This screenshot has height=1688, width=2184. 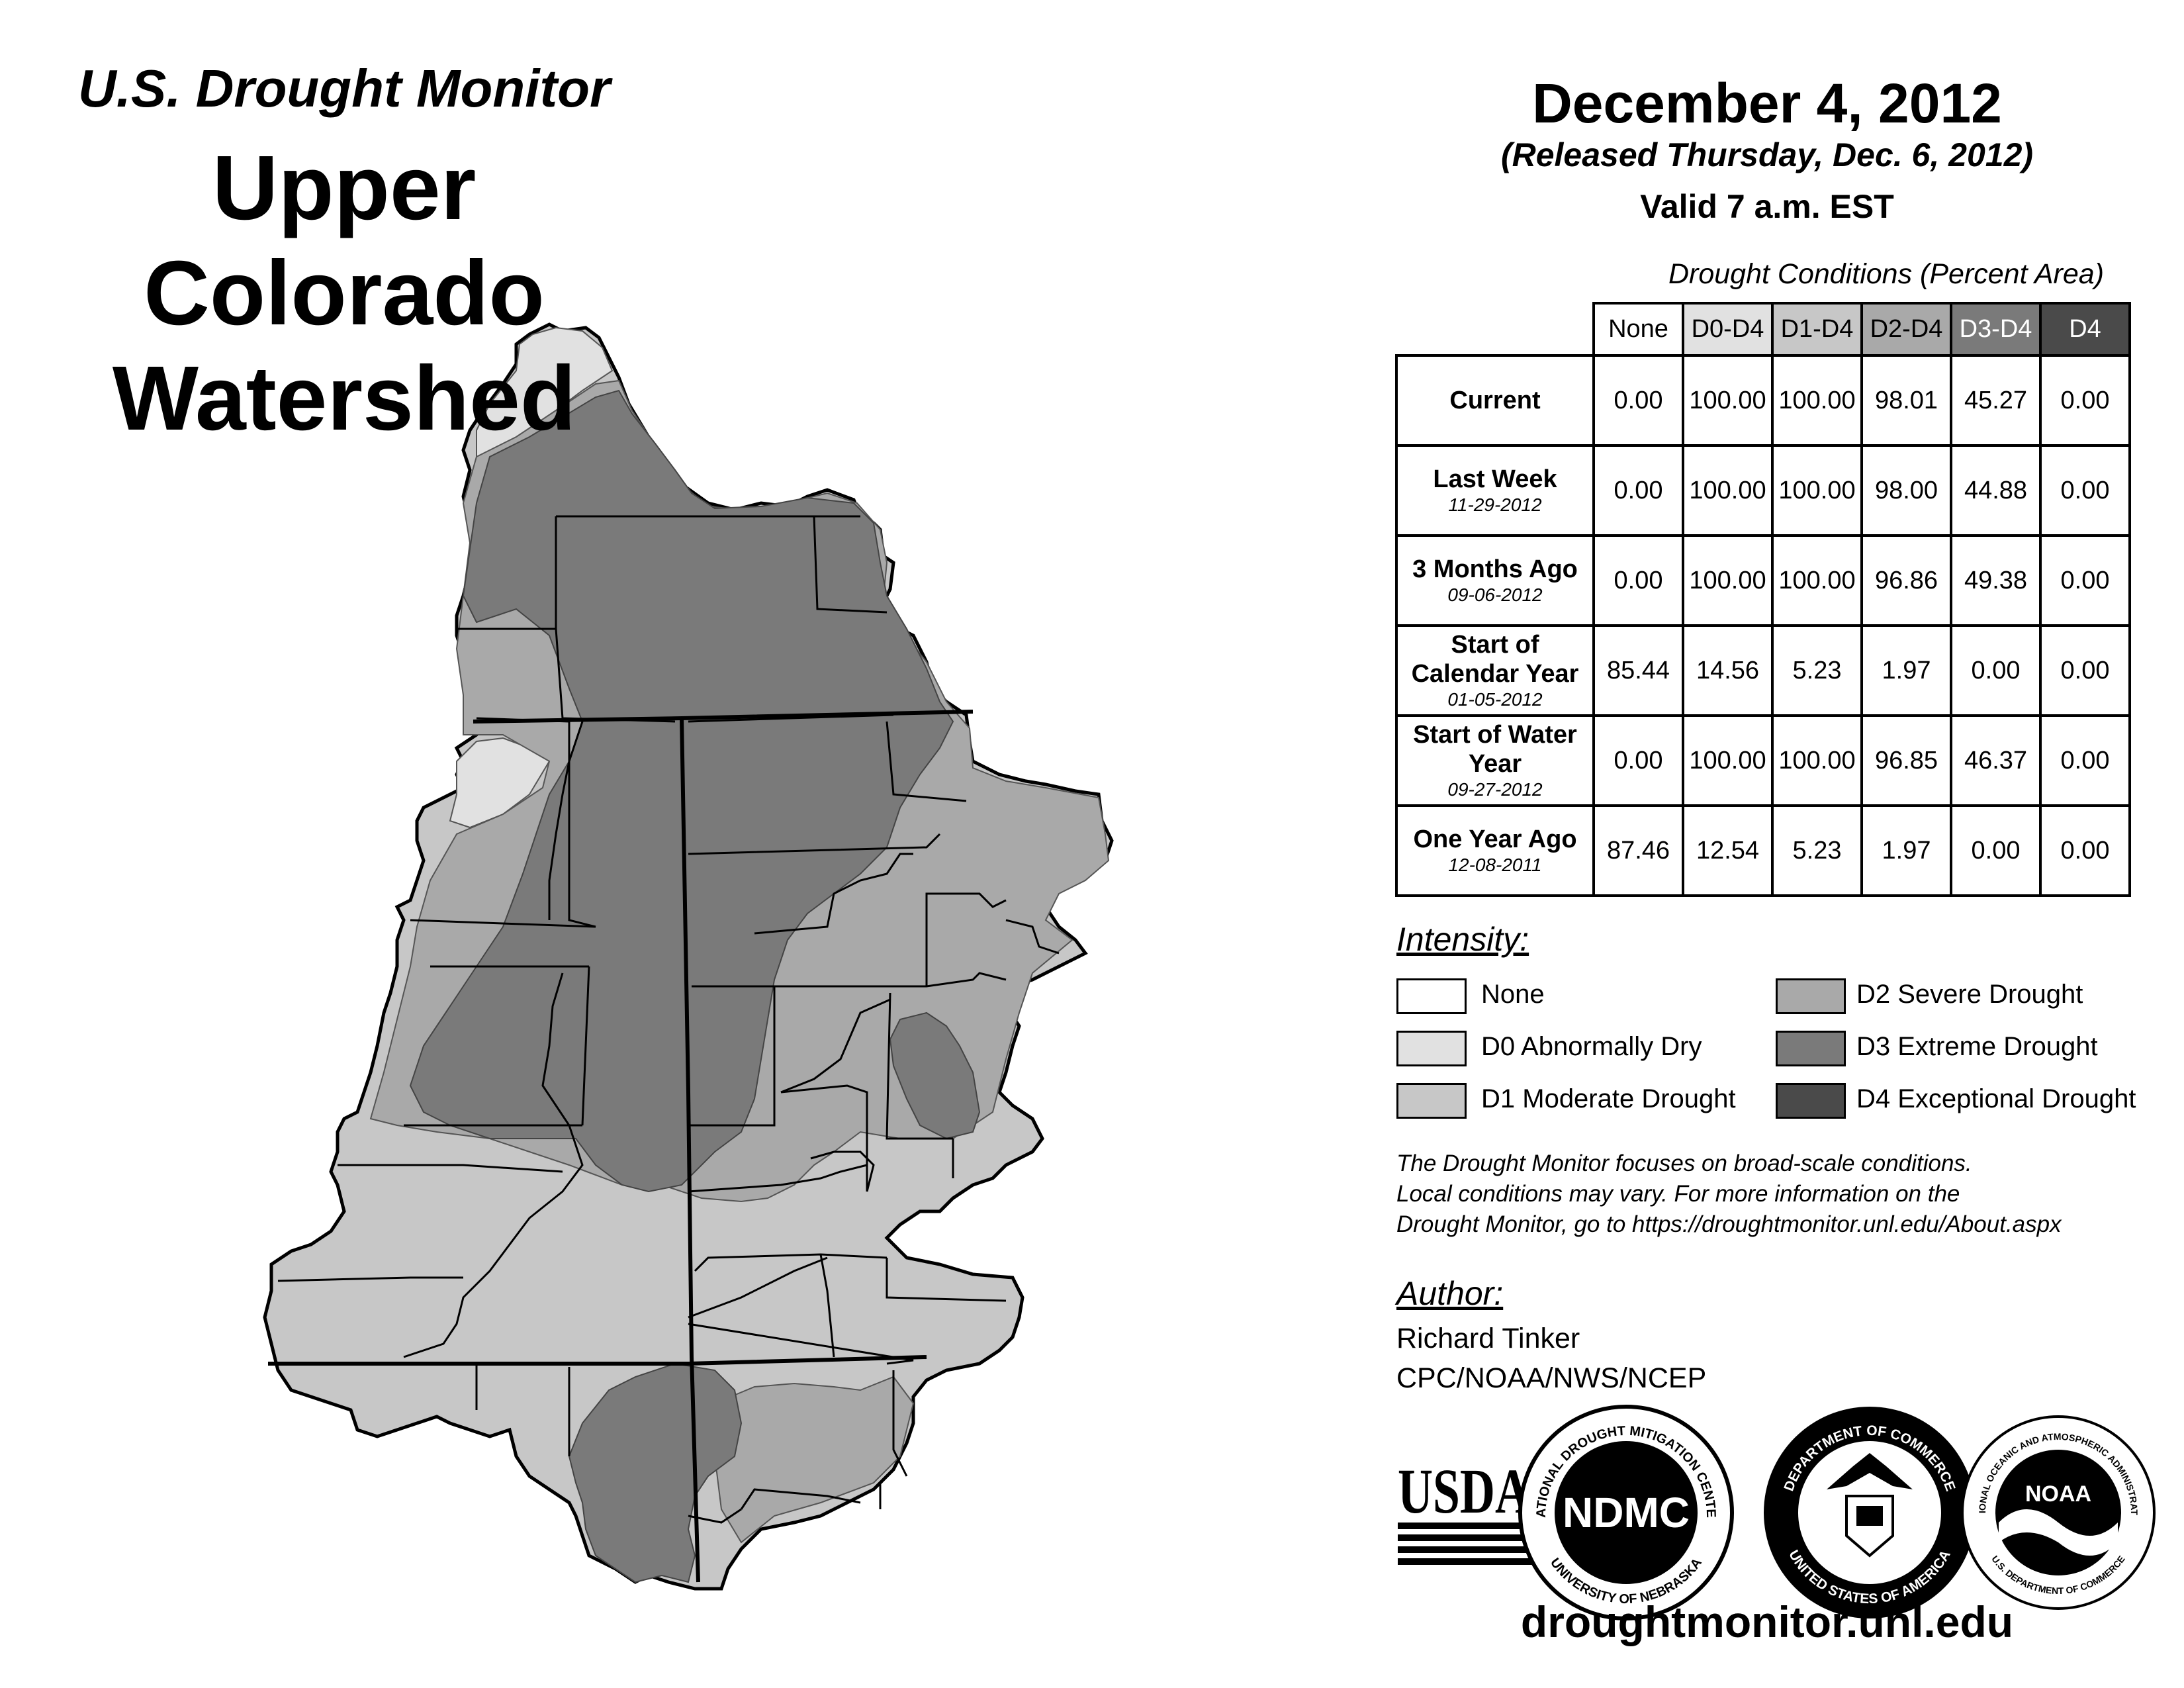 I want to click on release-date: (Released Thursday, Dec. 6, 2012), so click(x=1767, y=154).